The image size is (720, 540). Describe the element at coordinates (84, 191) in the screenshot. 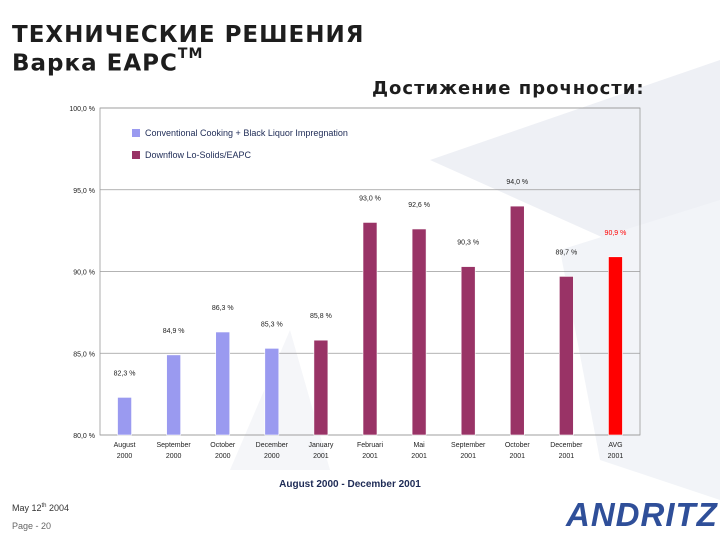

I see `y-tick-label: 95,0 %` at that location.